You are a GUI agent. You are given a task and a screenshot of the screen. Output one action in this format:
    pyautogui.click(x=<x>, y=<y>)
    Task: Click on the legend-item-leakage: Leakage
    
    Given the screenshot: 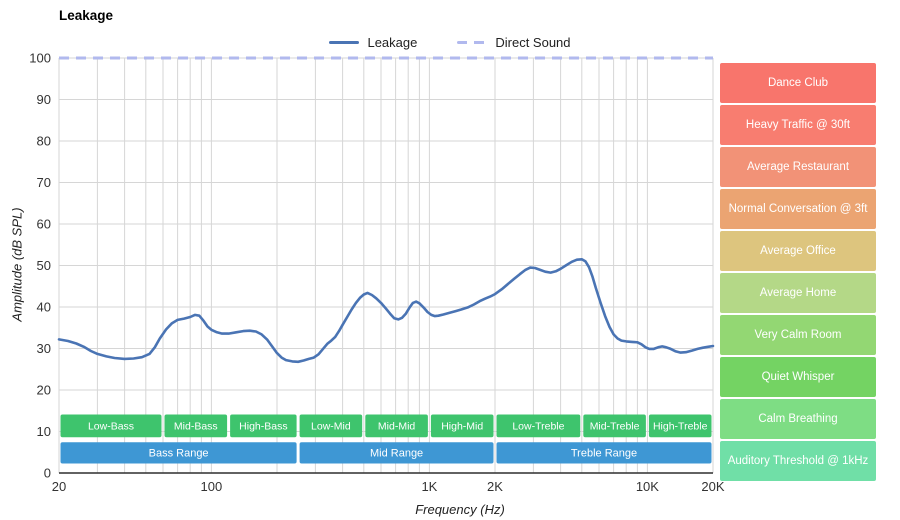 What is the action you would take?
    pyautogui.click(x=373, y=42)
    